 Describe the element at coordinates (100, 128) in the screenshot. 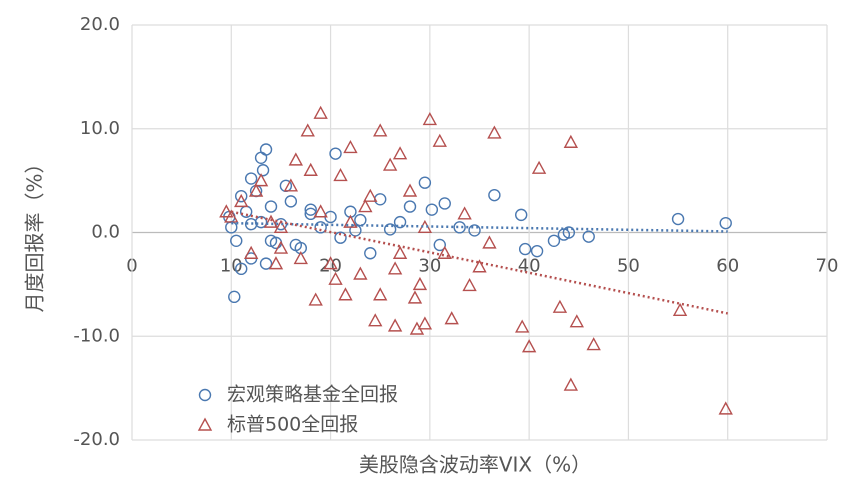

I see `y-tick-label: 10.0` at that location.